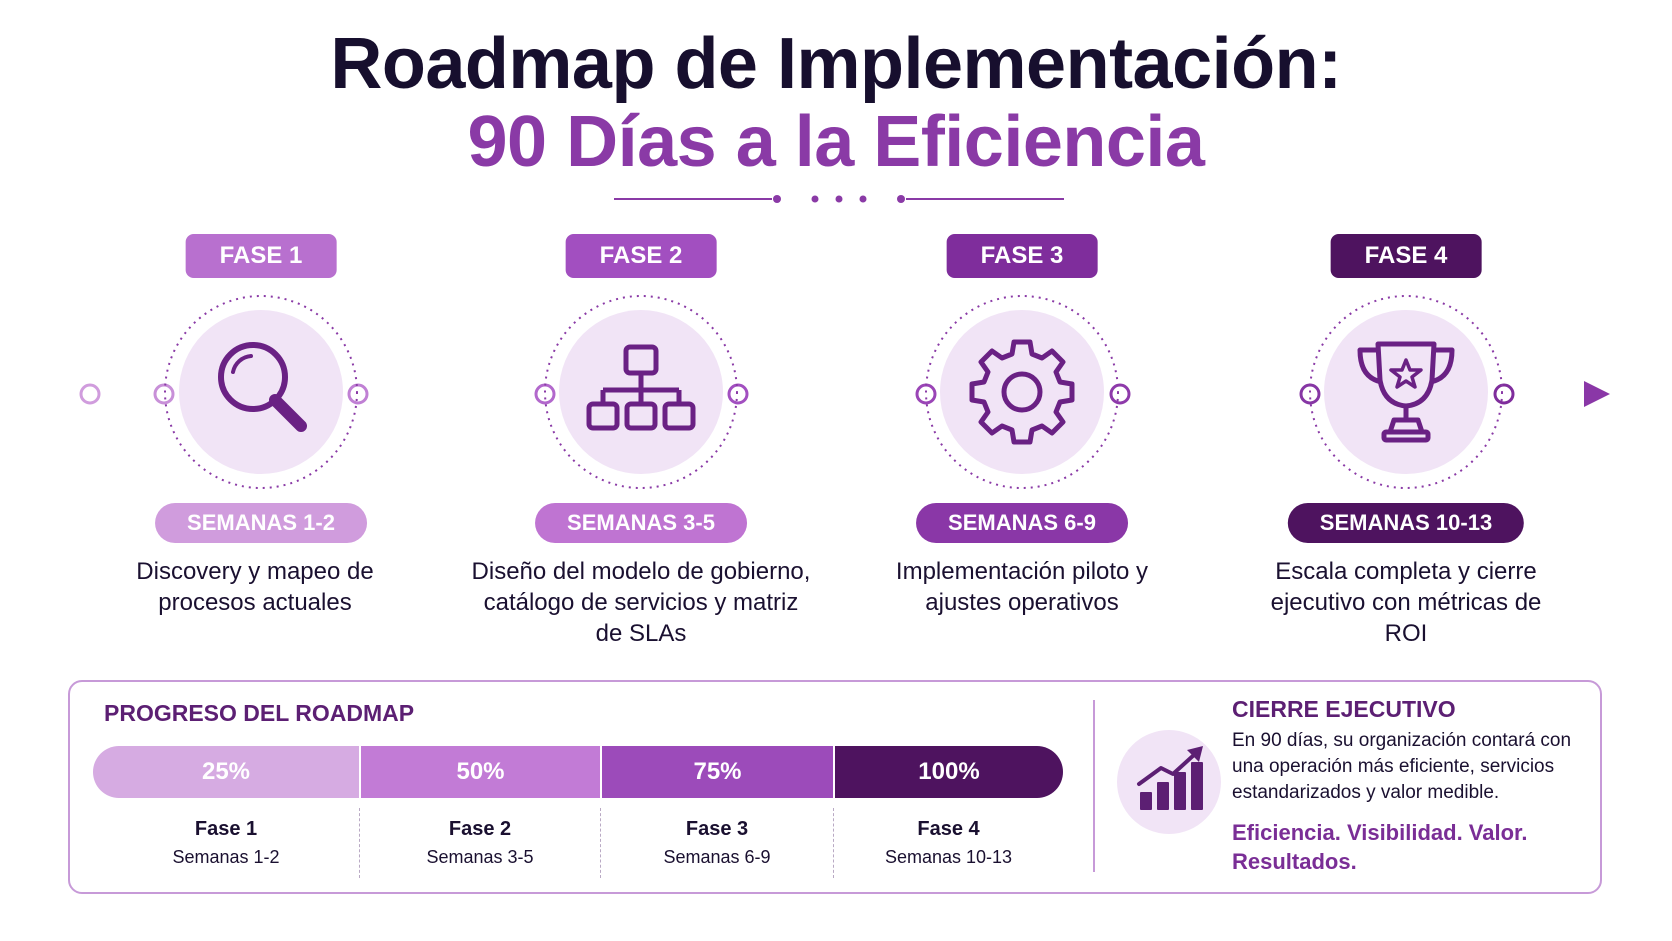 The height and width of the screenshot is (941, 1672). Describe the element at coordinates (948, 772) in the screenshot. I see `progress-segment-4: 100%` at that location.